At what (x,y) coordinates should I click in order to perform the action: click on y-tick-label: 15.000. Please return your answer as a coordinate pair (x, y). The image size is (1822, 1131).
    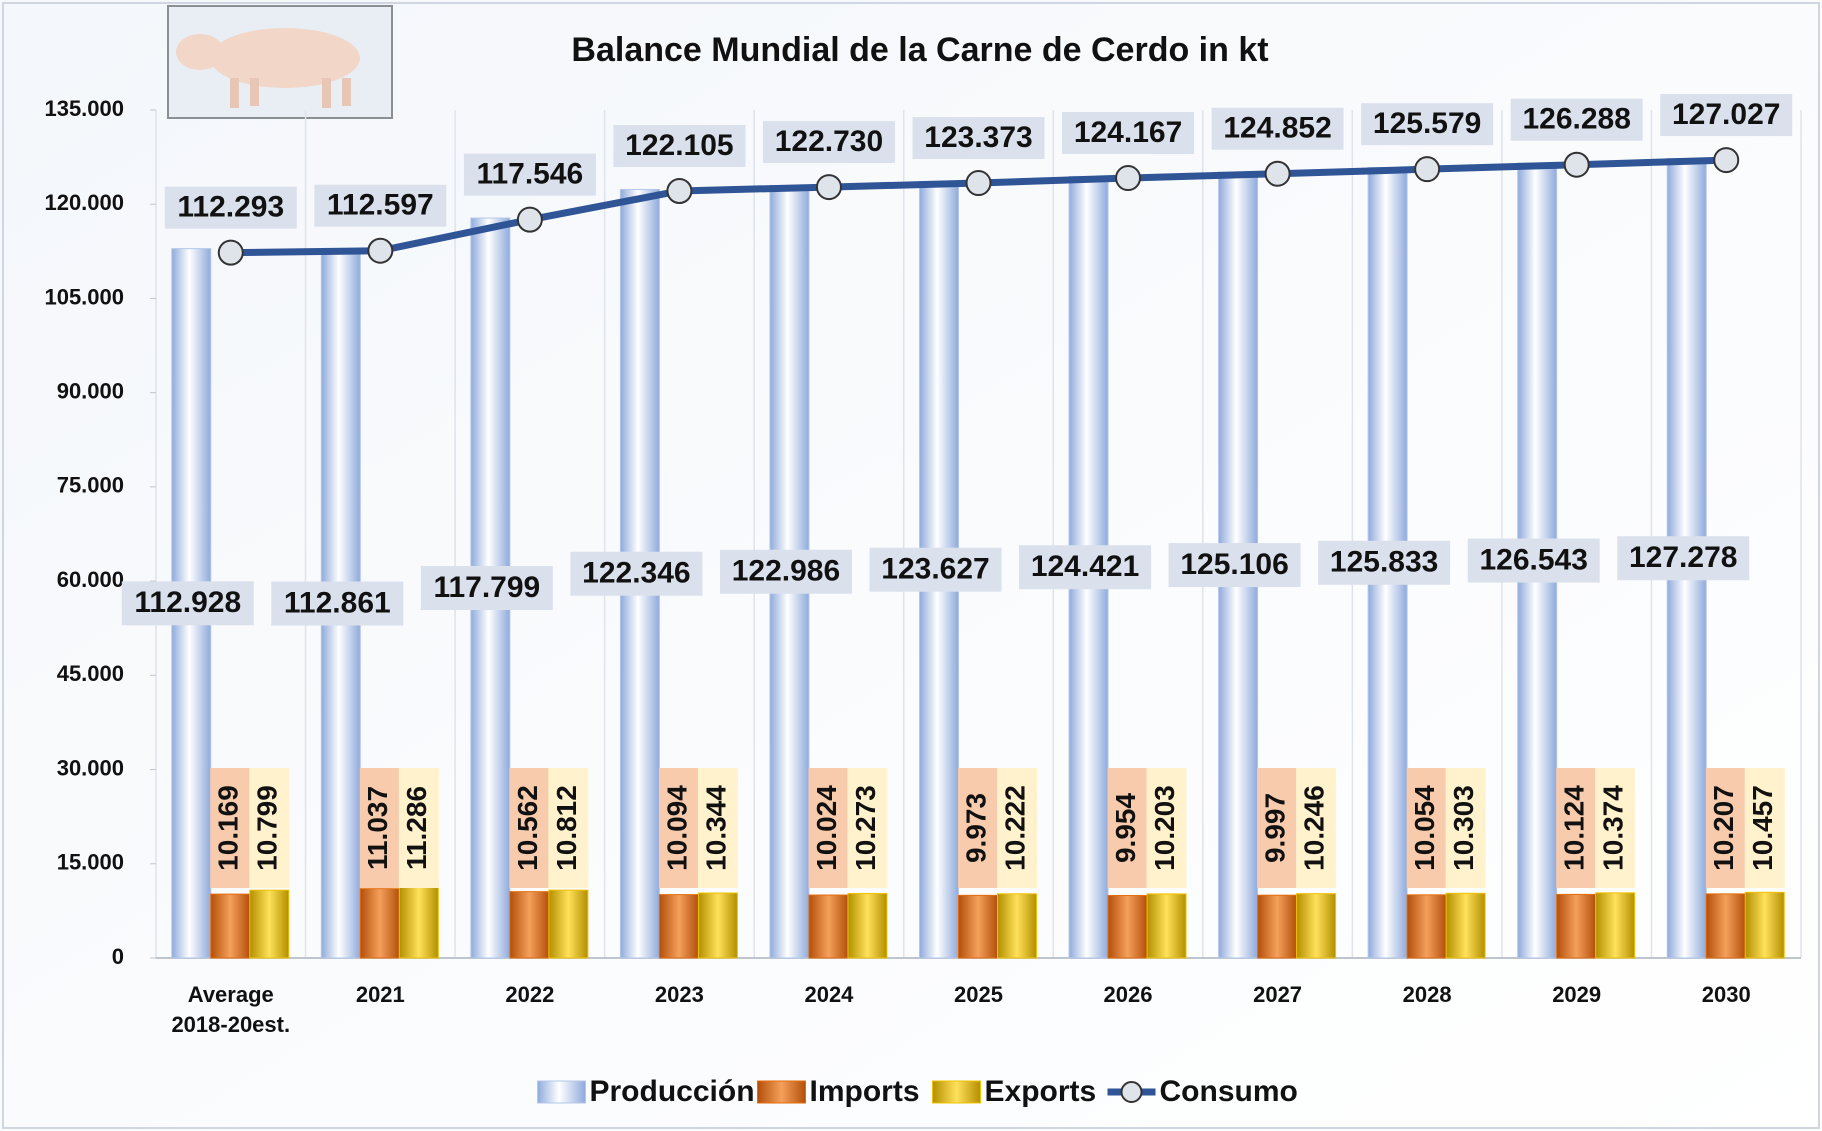
    Looking at the image, I should click on (90, 862).